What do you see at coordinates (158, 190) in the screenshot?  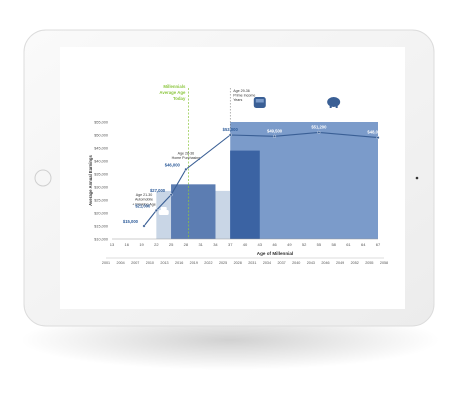 I see `data-label: $27,000` at bounding box center [158, 190].